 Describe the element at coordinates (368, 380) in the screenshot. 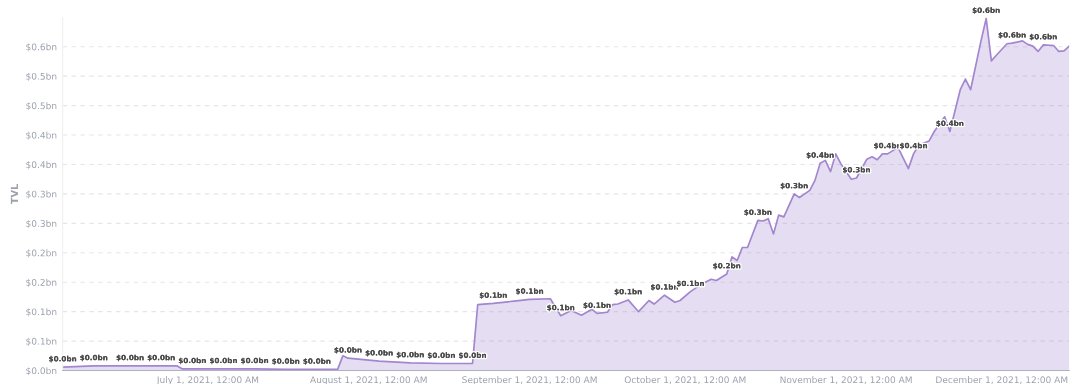

I see `x-tick-label: August 1, 2021, 12:00 AM` at that location.